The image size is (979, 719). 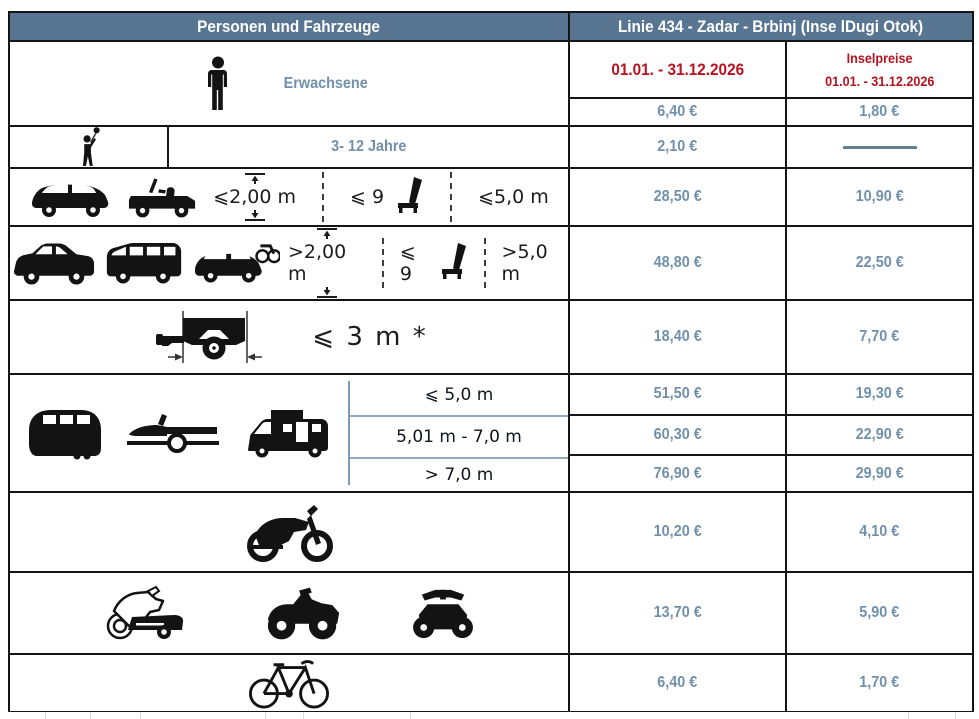 What do you see at coordinates (326, 83) in the screenshot?
I see `adult-label: Erwachsene` at bounding box center [326, 83].